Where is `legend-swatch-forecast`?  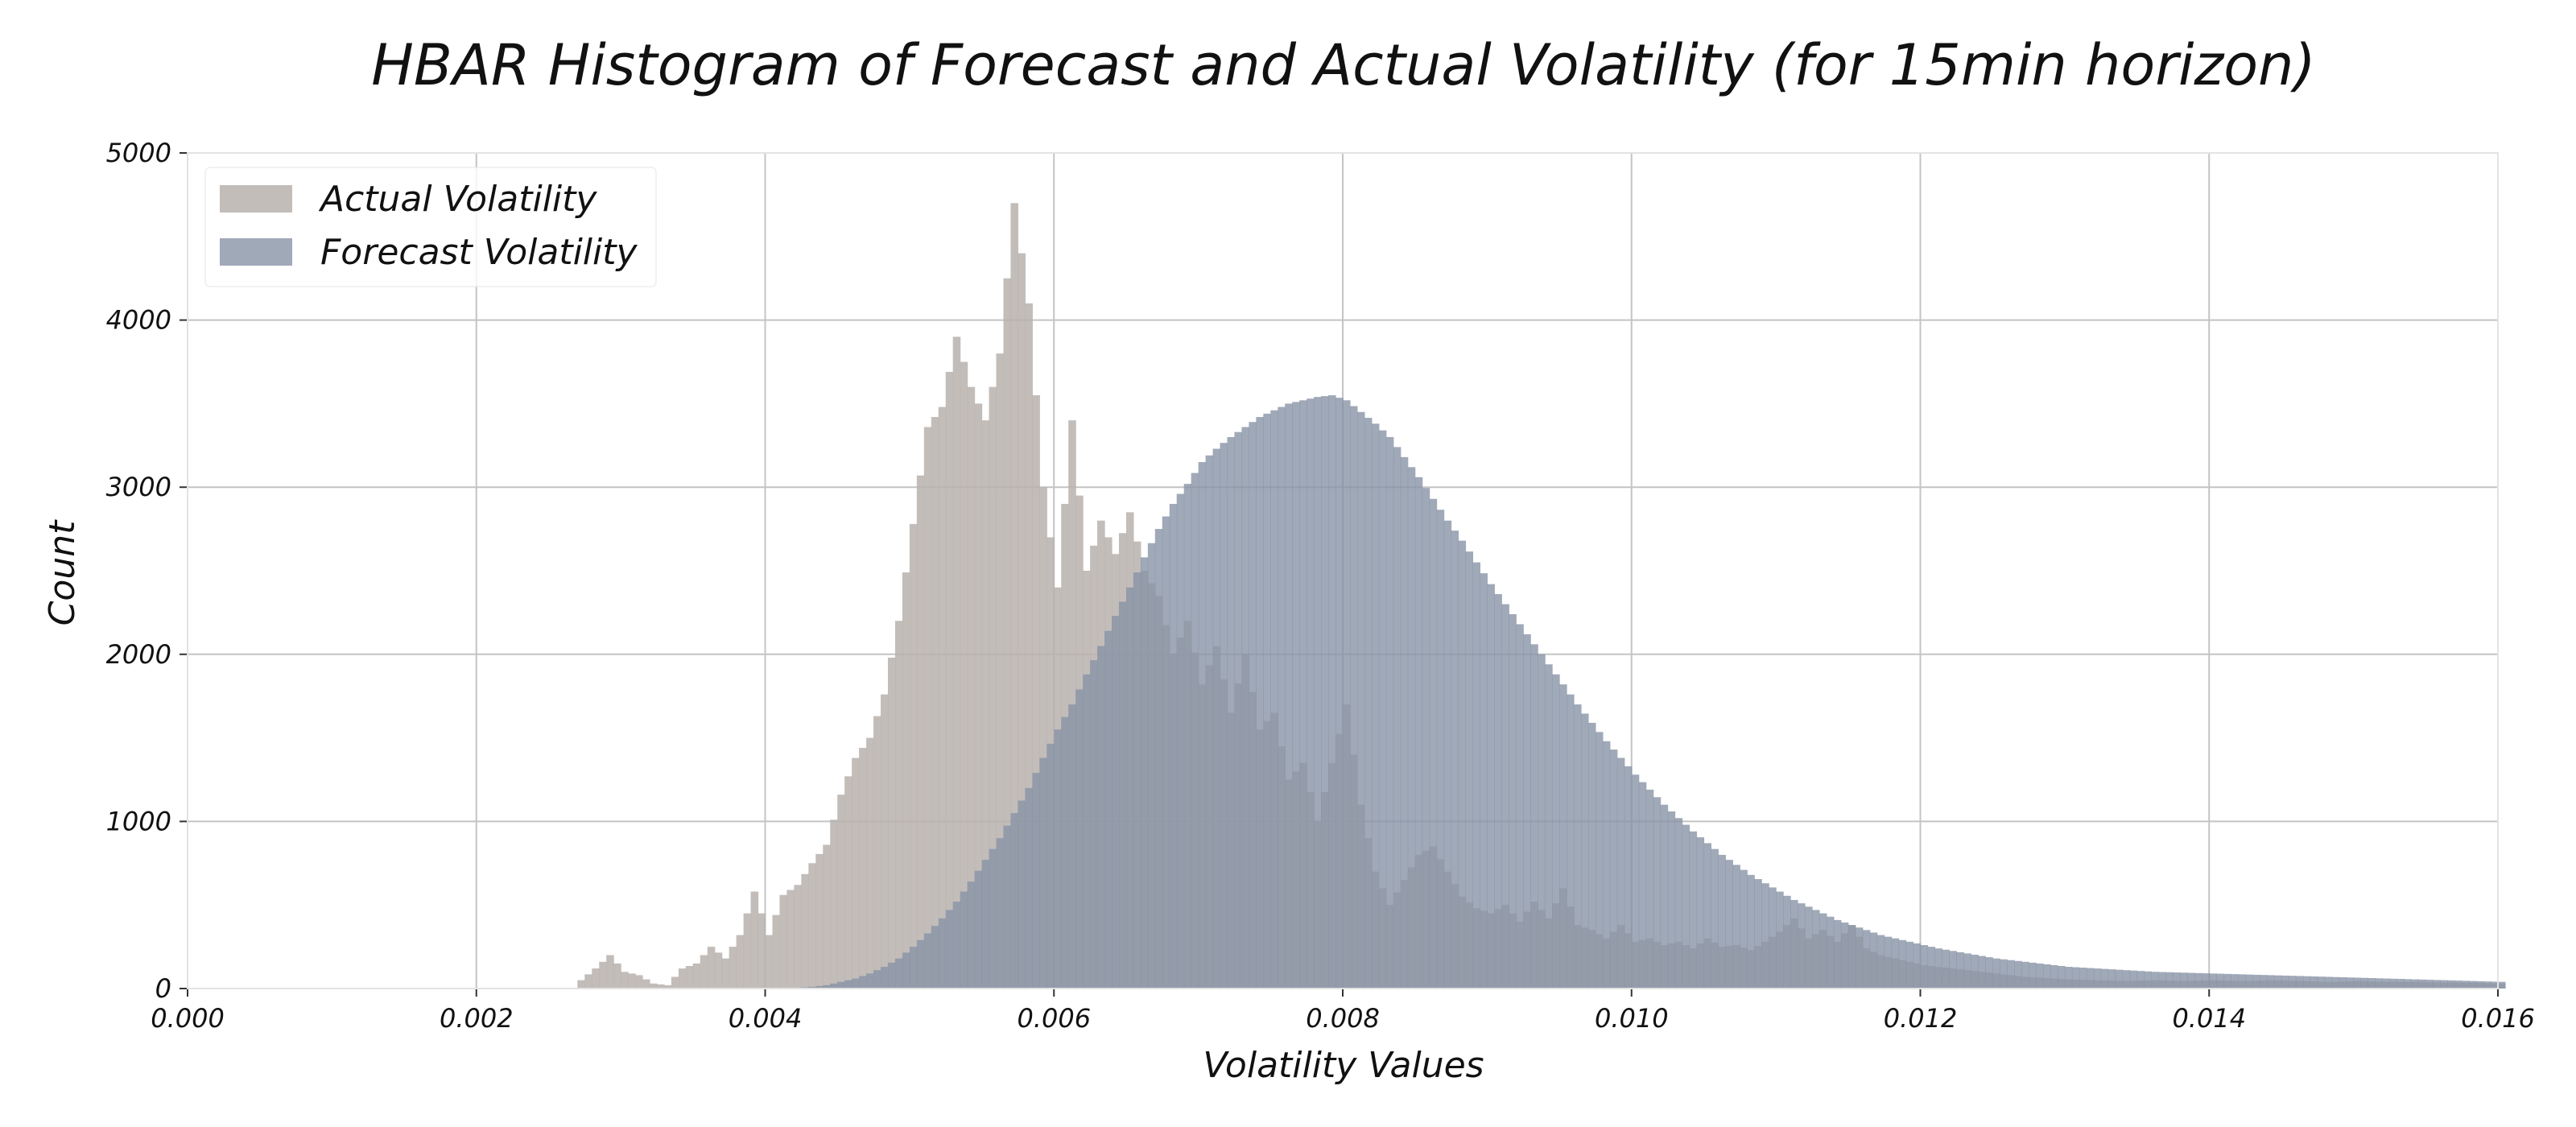
legend-swatch-forecast is located at coordinates (256, 252).